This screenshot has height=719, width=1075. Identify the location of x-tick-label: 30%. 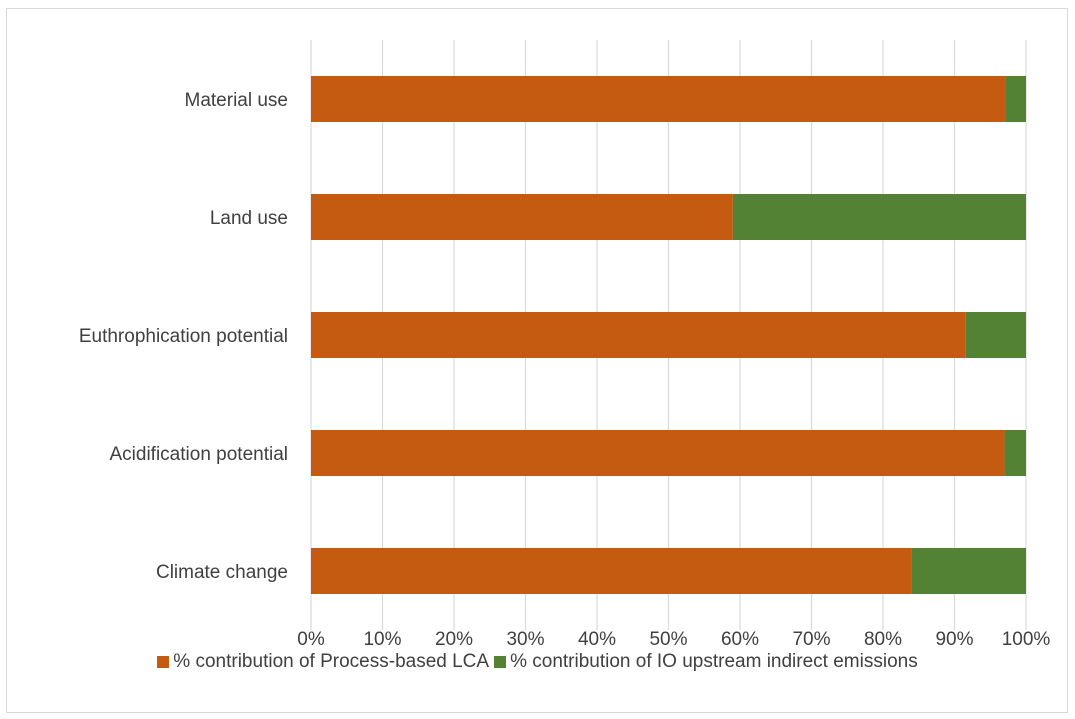
(525, 639).